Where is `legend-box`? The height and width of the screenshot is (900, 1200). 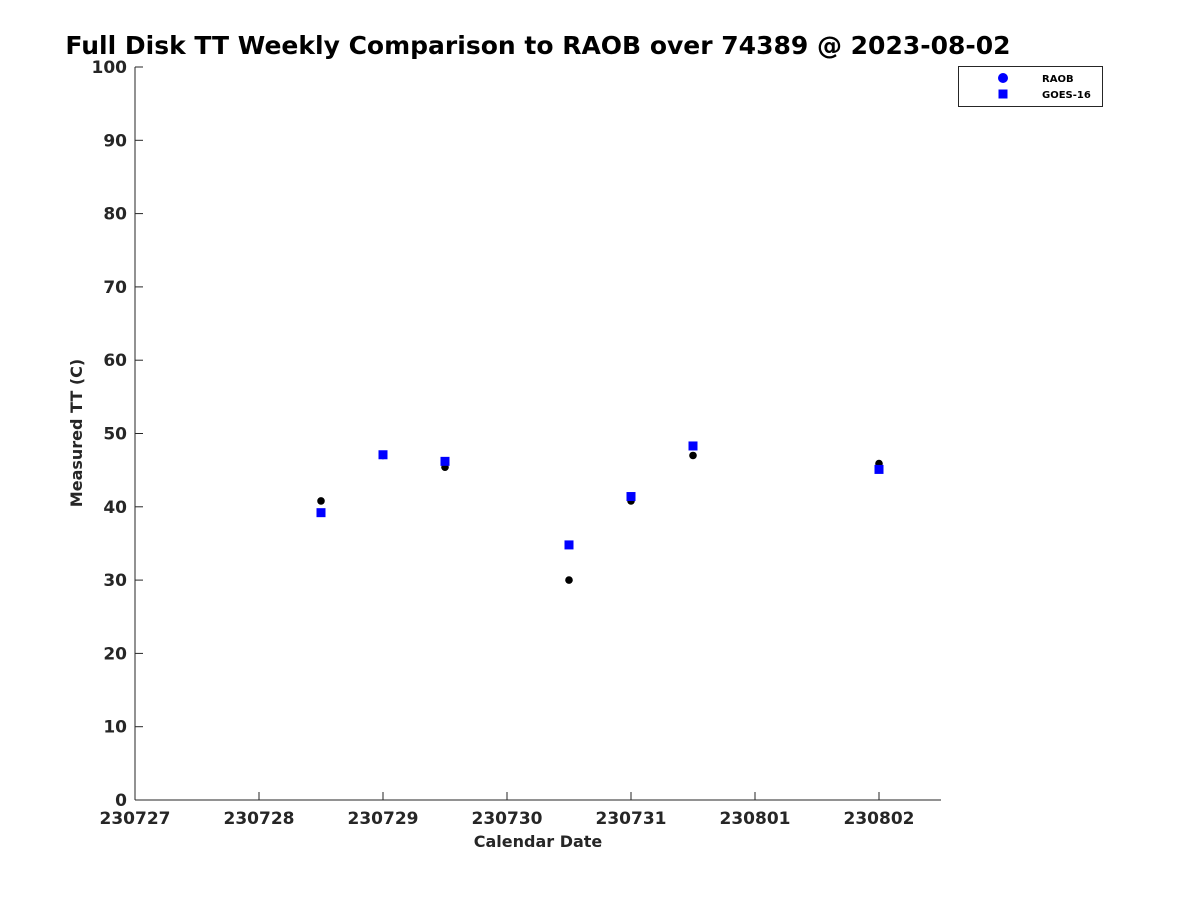 legend-box is located at coordinates (1030, 86).